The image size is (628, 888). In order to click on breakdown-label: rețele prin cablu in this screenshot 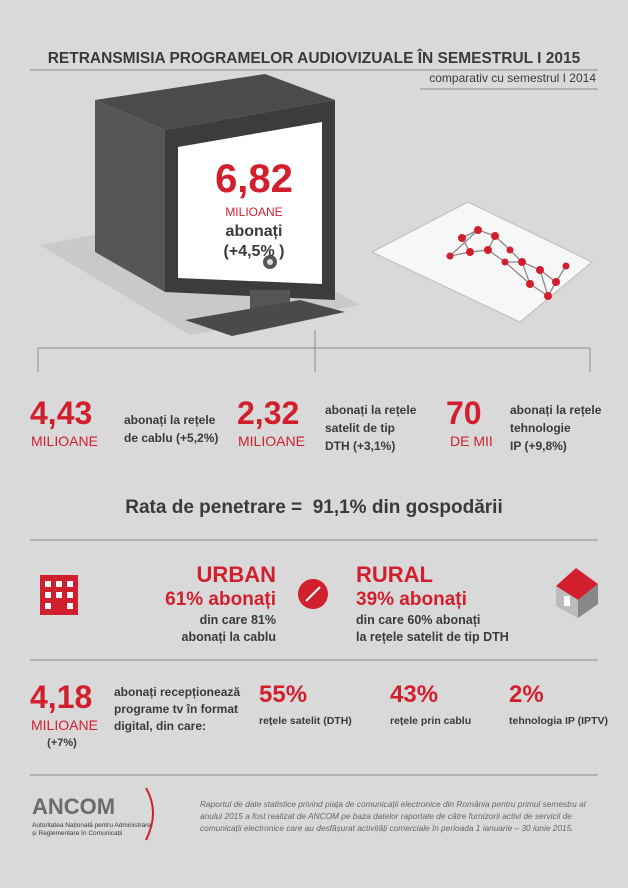, I will do `click(430, 721)`.